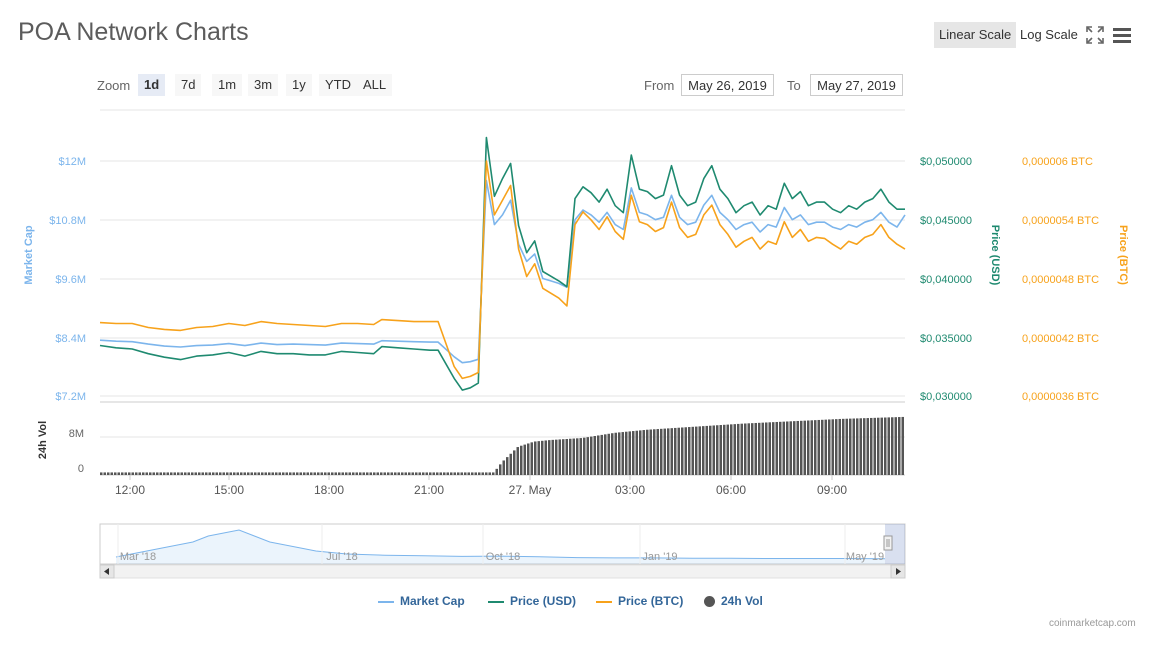  I want to click on arrow-right-icon, so click(898, 571).